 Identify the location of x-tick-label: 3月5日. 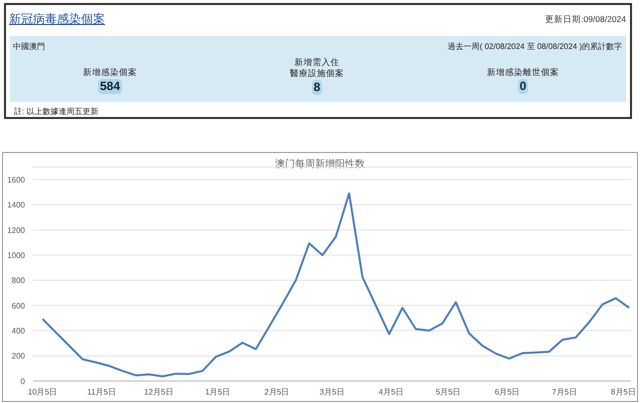
(332, 392).